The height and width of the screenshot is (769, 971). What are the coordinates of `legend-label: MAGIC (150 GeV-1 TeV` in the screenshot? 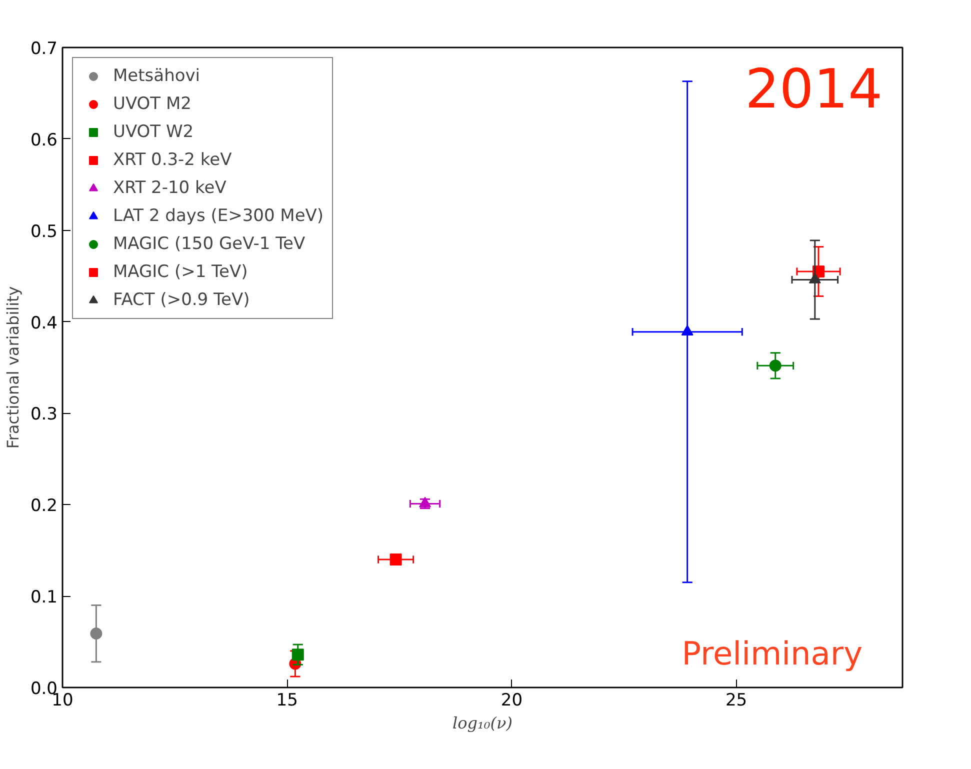 It's located at (209, 244).